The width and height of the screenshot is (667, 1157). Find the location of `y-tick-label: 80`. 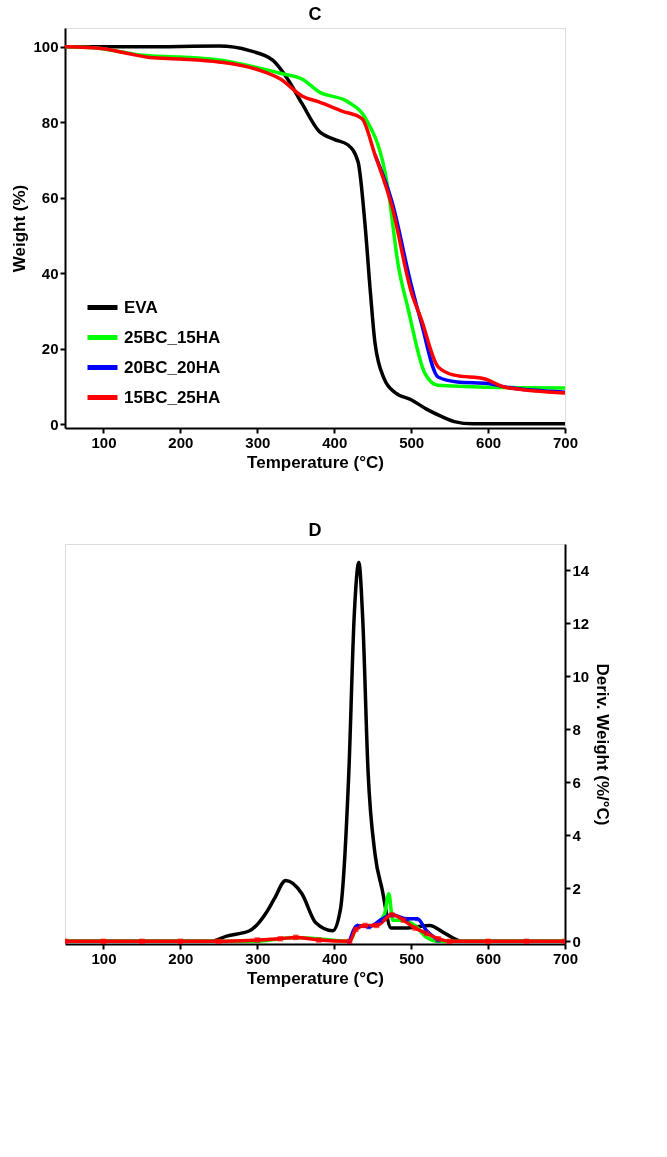

y-tick-label: 80 is located at coordinates (50, 122).